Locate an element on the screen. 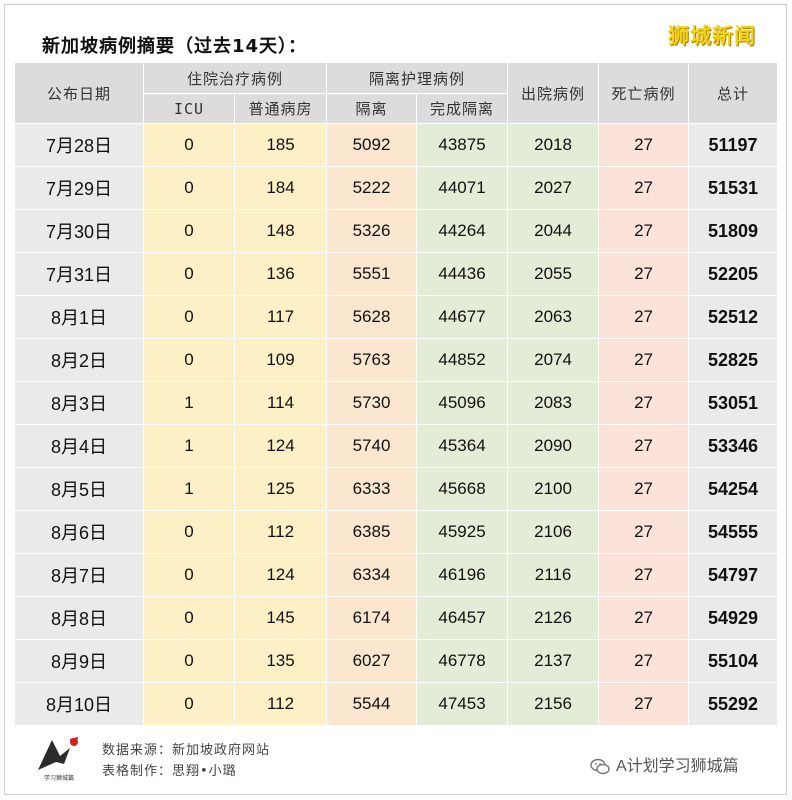 The width and height of the screenshot is (792, 800). cell-total: 52512 is located at coordinates (733, 317).